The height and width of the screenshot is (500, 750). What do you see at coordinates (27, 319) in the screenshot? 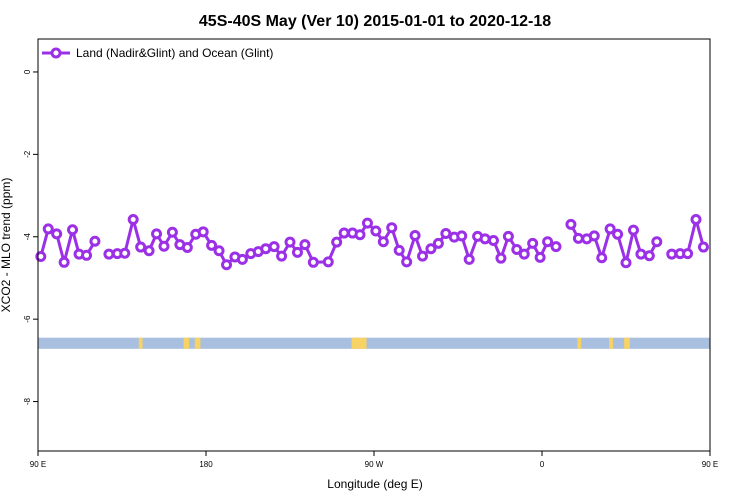
I see `y-tick-label: -6` at bounding box center [27, 319].